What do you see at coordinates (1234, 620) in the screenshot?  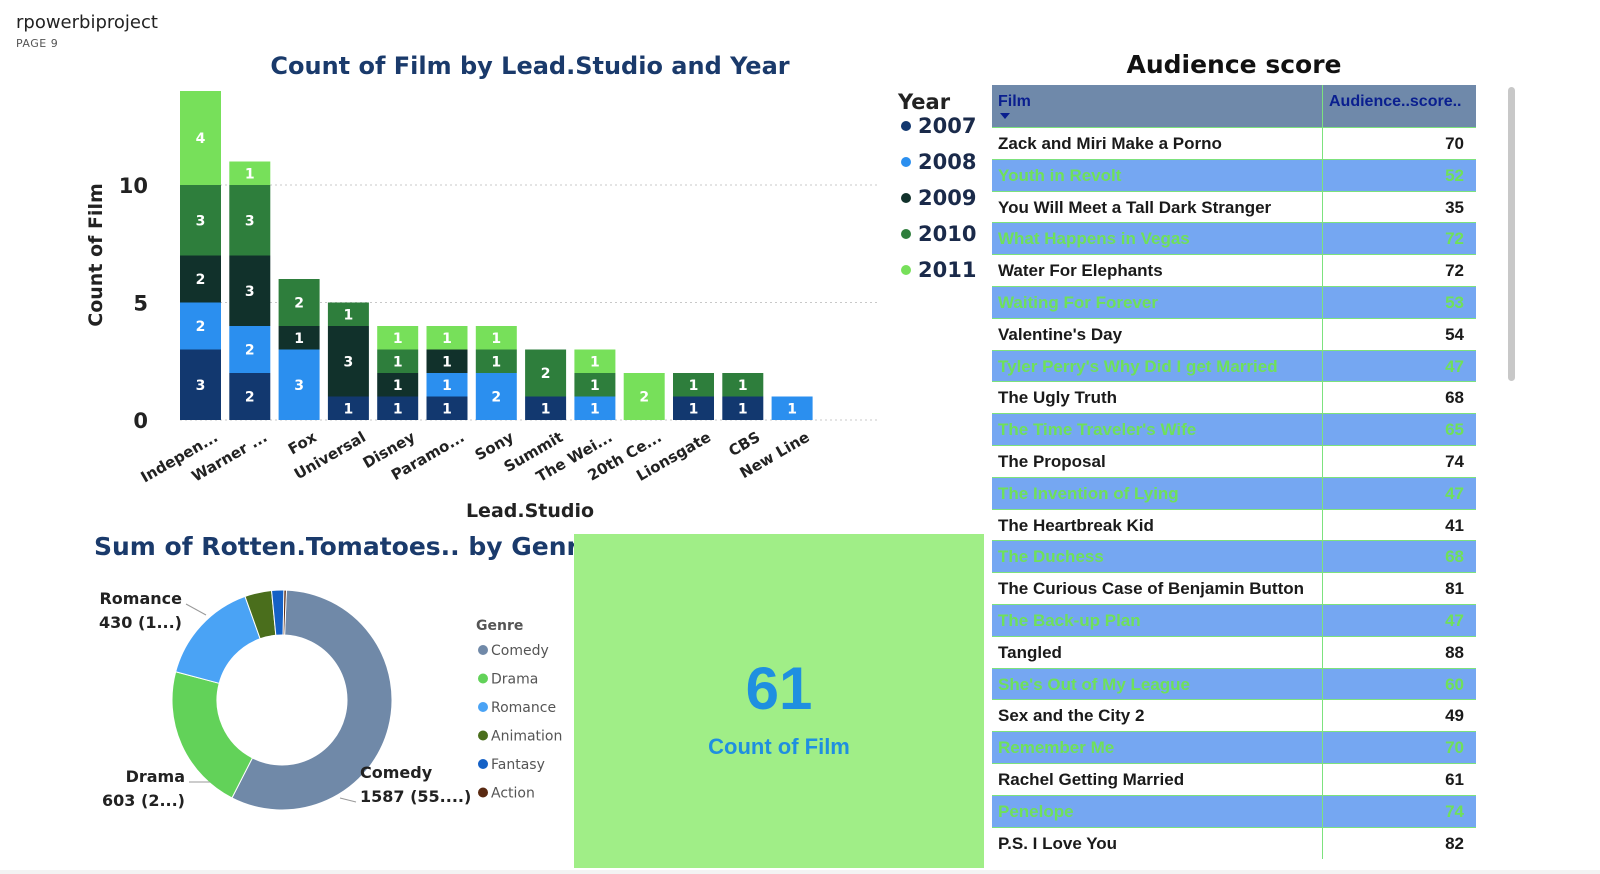 I see `table-row: The Back-up Plan 47` at bounding box center [1234, 620].